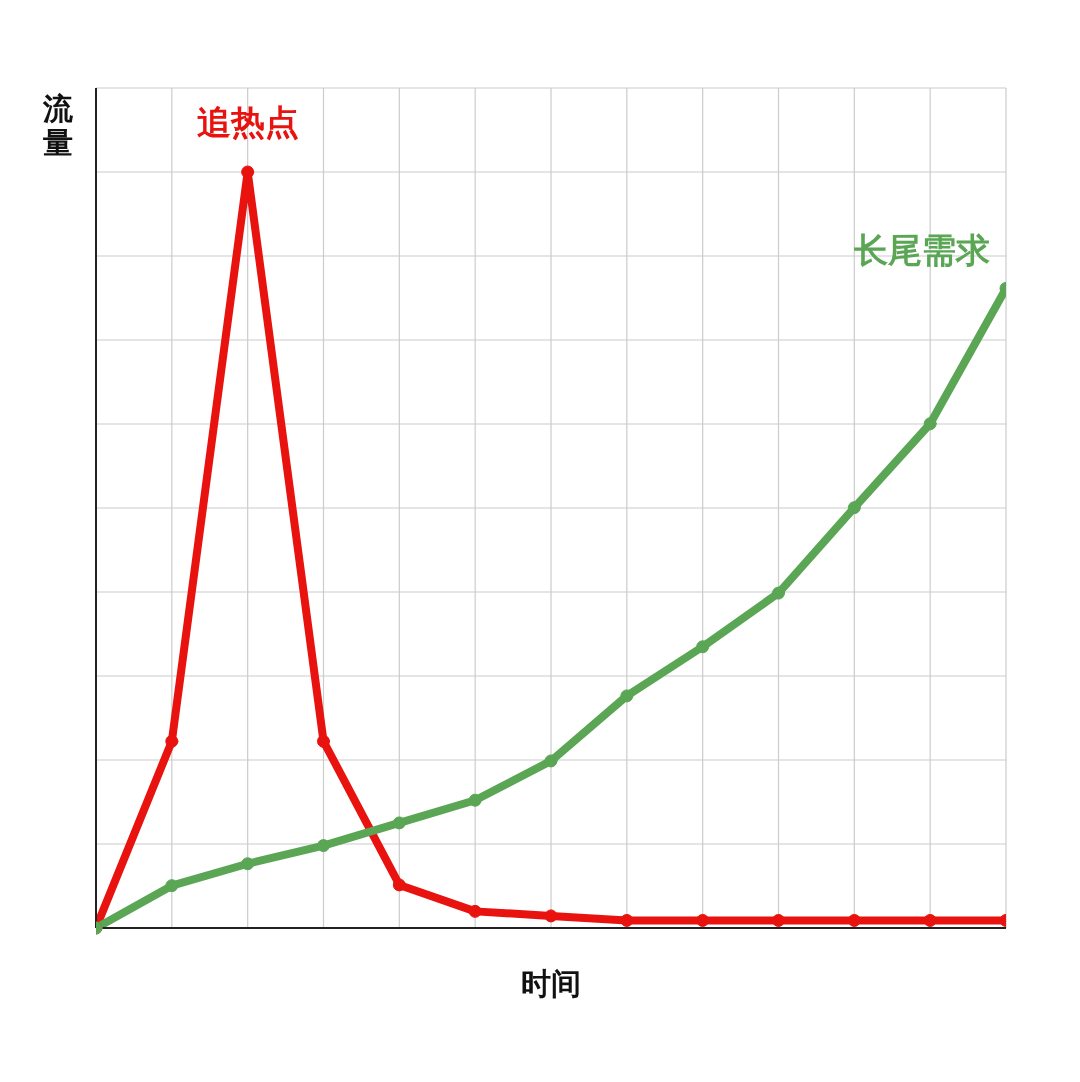 The height and width of the screenshot is (1082, 1080). I want to click on y-axis-title: 流量, so click(58, 125).